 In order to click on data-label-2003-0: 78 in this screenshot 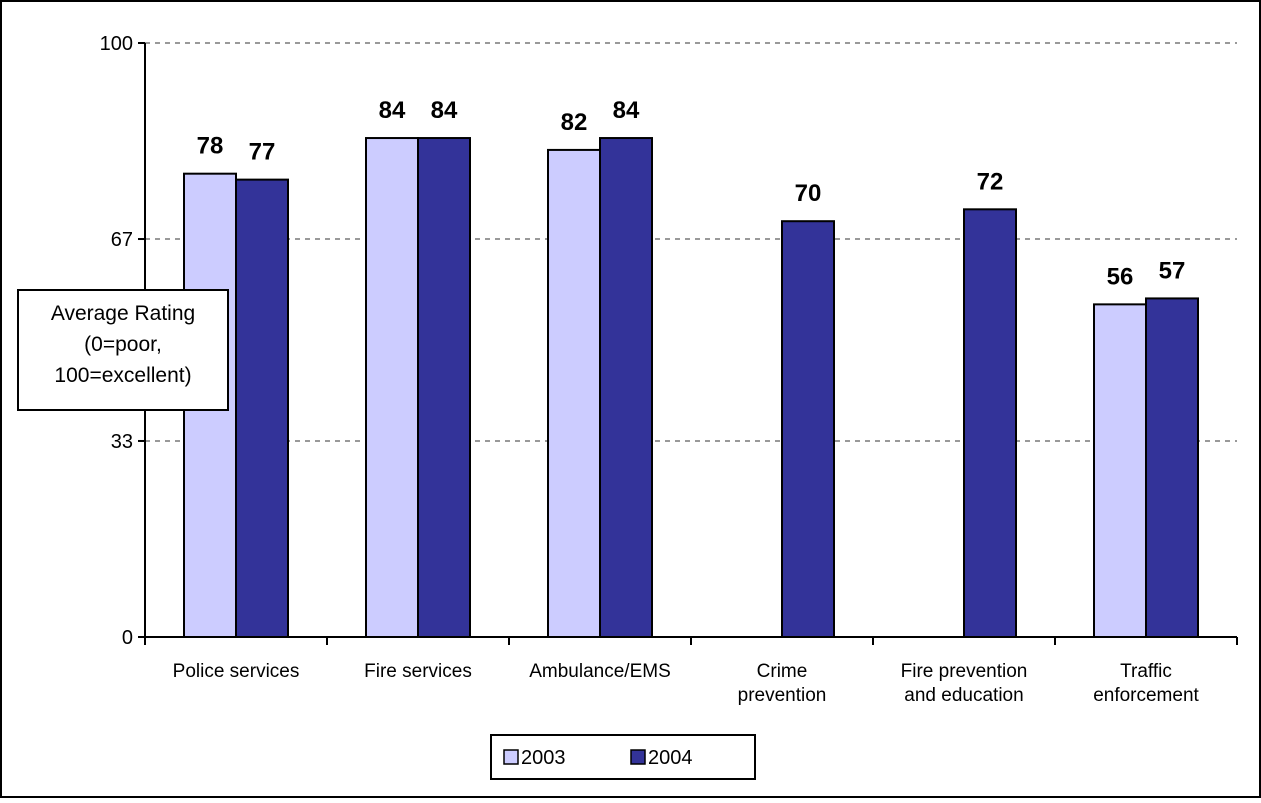, I will do `click(210, 146)`.